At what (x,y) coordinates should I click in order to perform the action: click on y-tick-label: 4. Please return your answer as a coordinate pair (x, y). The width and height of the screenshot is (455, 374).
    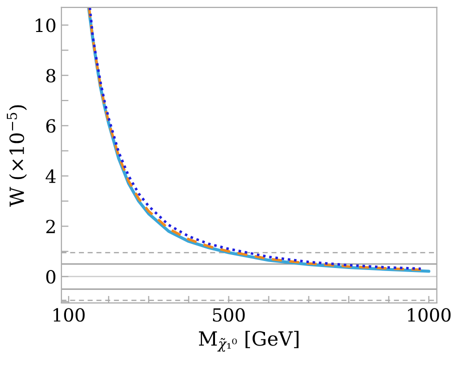
    Looking at the image, I should click on (51, 176).